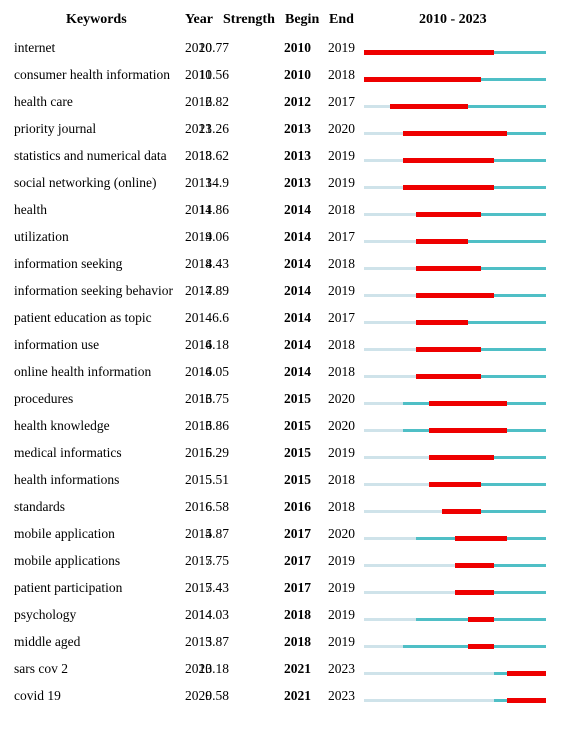 The height and width of the screenshot is (746, 575). What do you see at coordinates (217, 371) in the screenshot?
I see `strength-cell: 6.05` at bounding box center [217, 371].